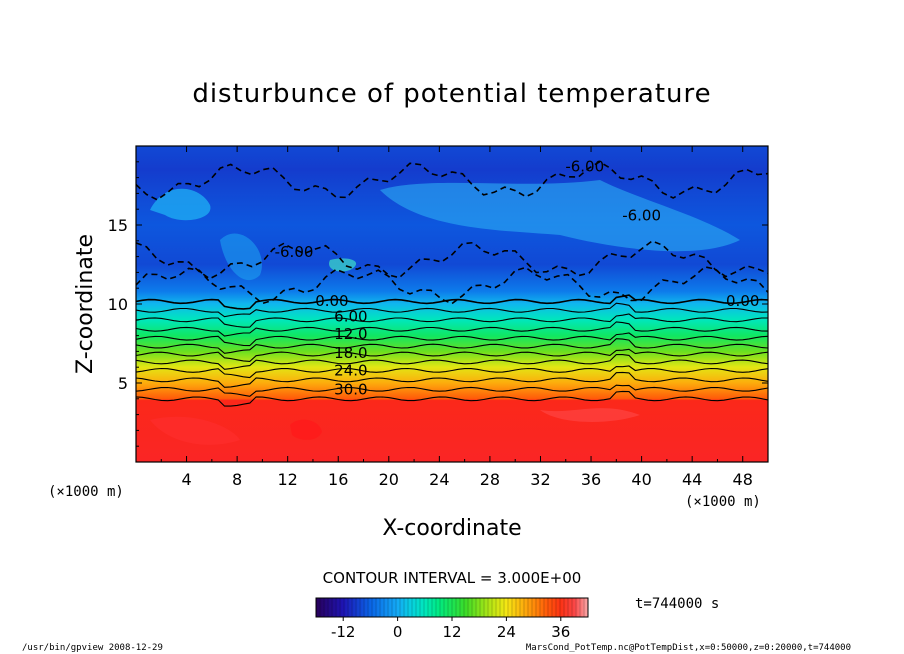 This screenshot has height=654, width=904. Describe the element at coordinates (452, 607) in the screenshot. I see `colorbar-stripes` at that location.